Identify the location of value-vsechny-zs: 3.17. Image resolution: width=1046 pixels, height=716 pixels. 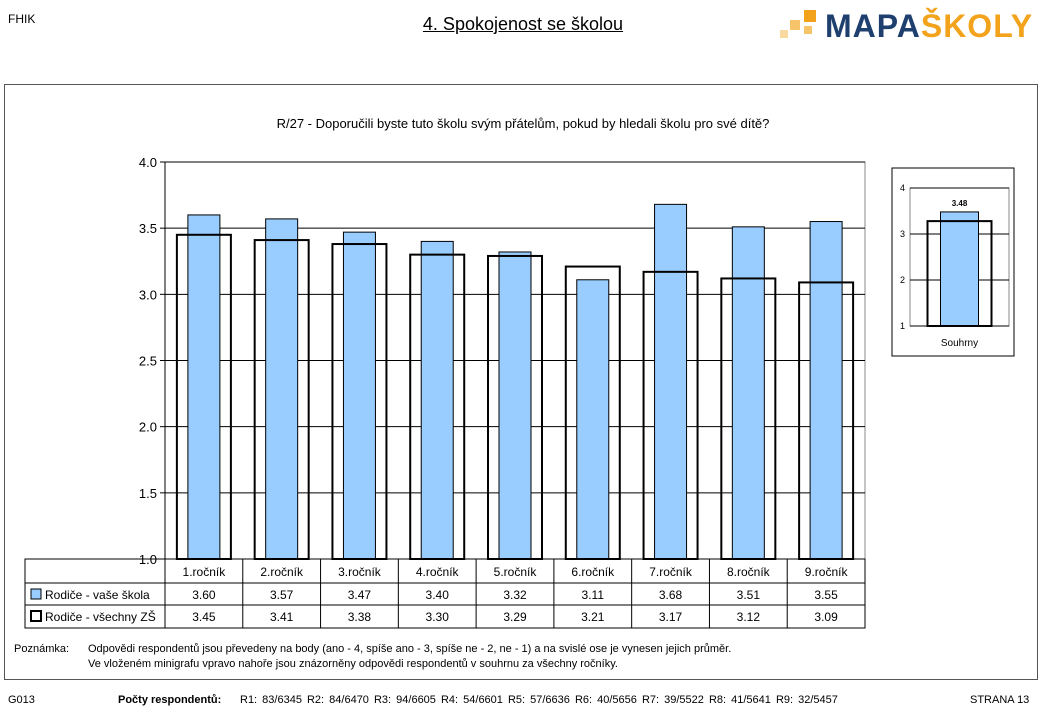
(671, 617).